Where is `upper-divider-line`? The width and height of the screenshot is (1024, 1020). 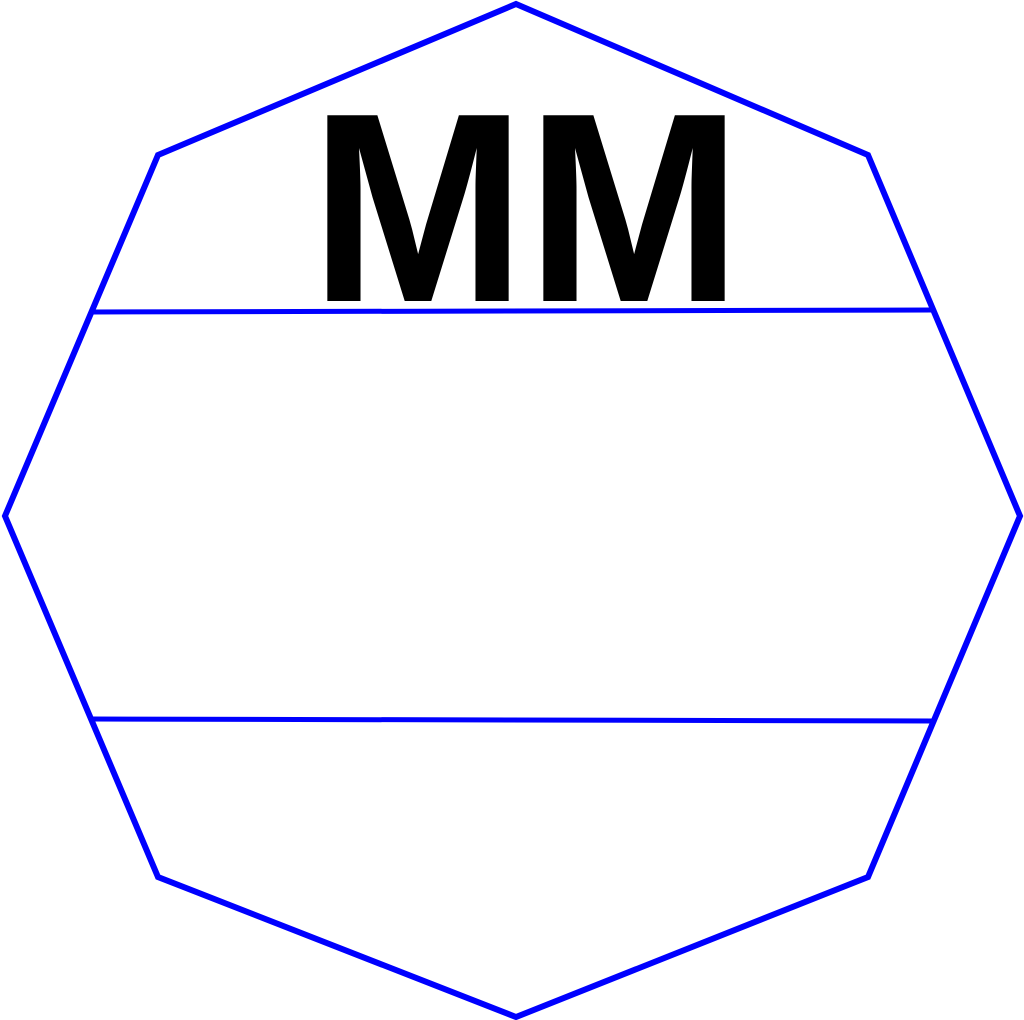
upper-divider-line is located at coordinates (512, 311).